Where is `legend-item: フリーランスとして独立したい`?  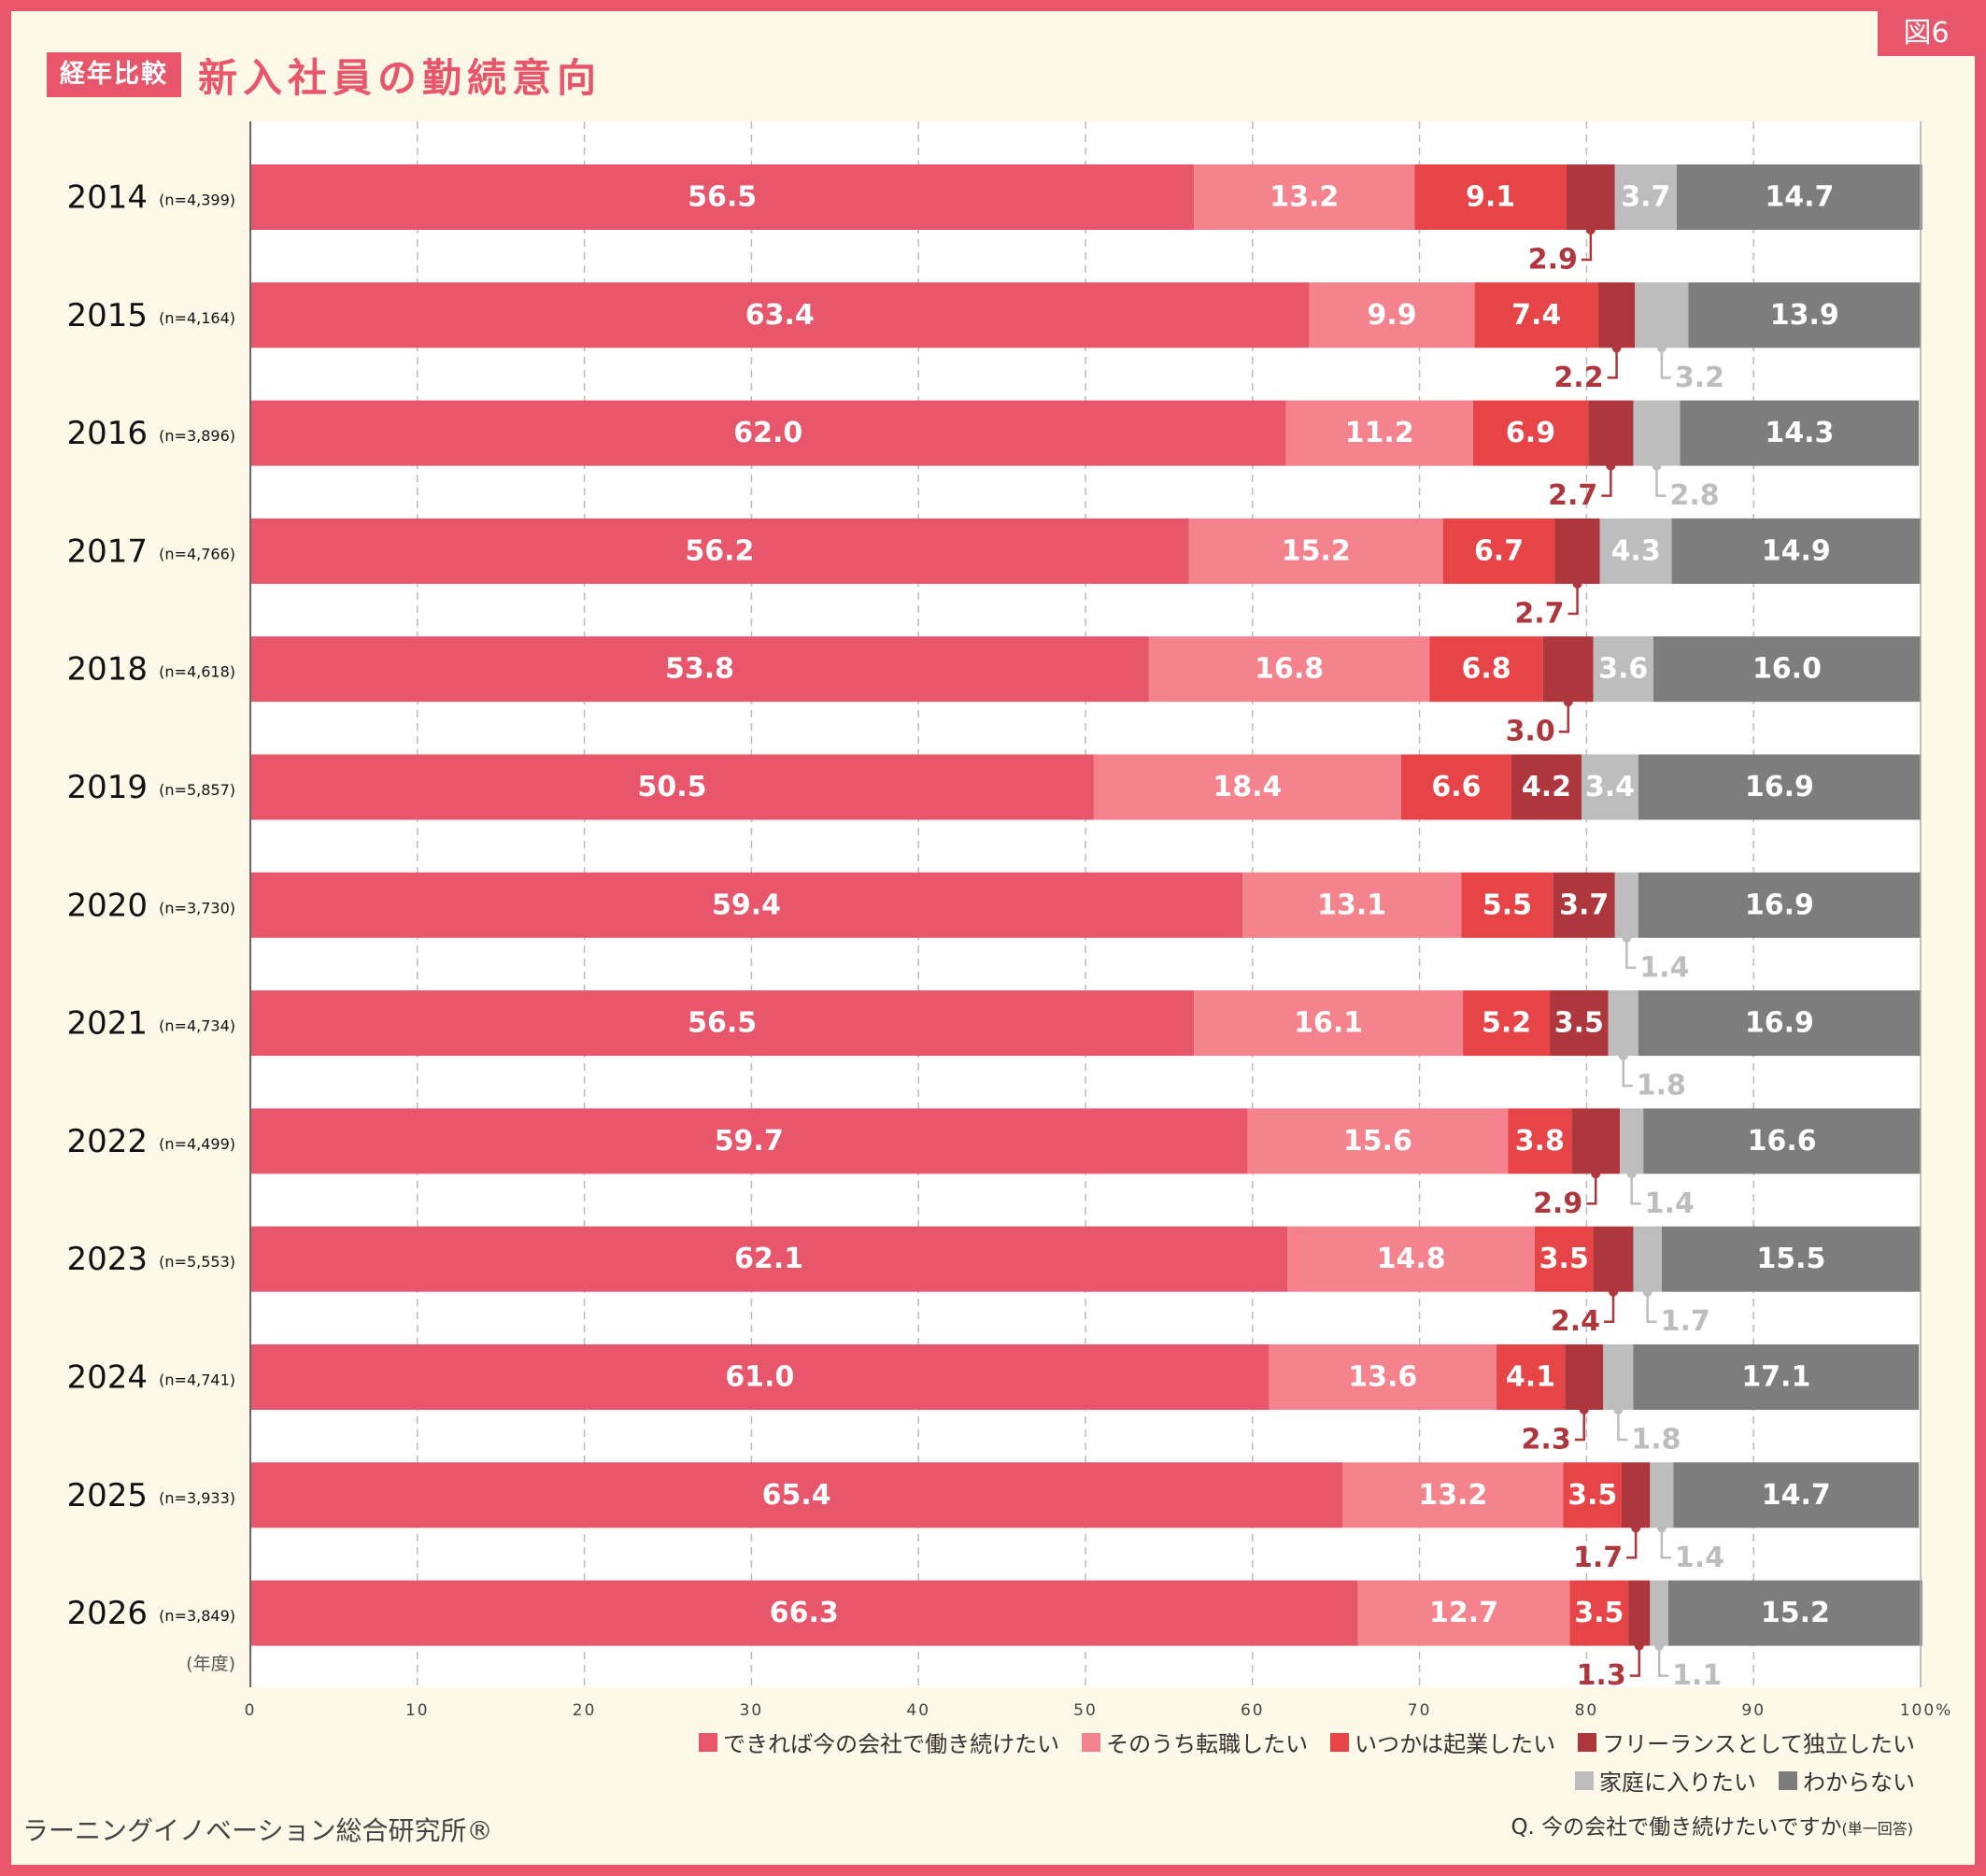
legend-item: フリーランスとして独立したい is located at coordinates (1747, 1742).